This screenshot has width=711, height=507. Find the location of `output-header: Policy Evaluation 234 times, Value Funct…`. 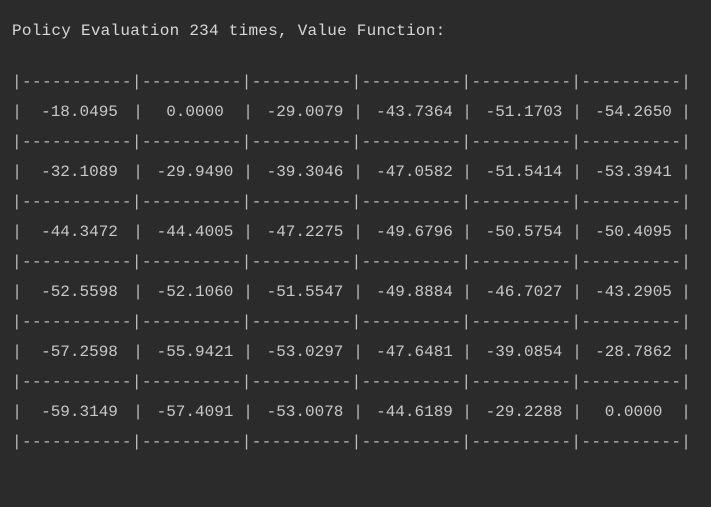

output-header: Policy Evaluation 234 times, Value Funct… is located at coordinates (229, 31).